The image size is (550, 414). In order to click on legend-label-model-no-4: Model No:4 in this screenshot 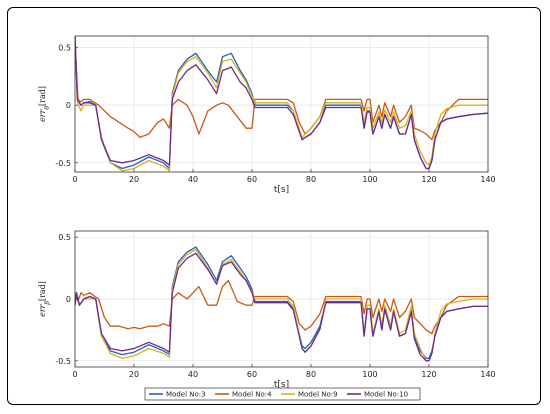, I will do `click(252, 395)`.